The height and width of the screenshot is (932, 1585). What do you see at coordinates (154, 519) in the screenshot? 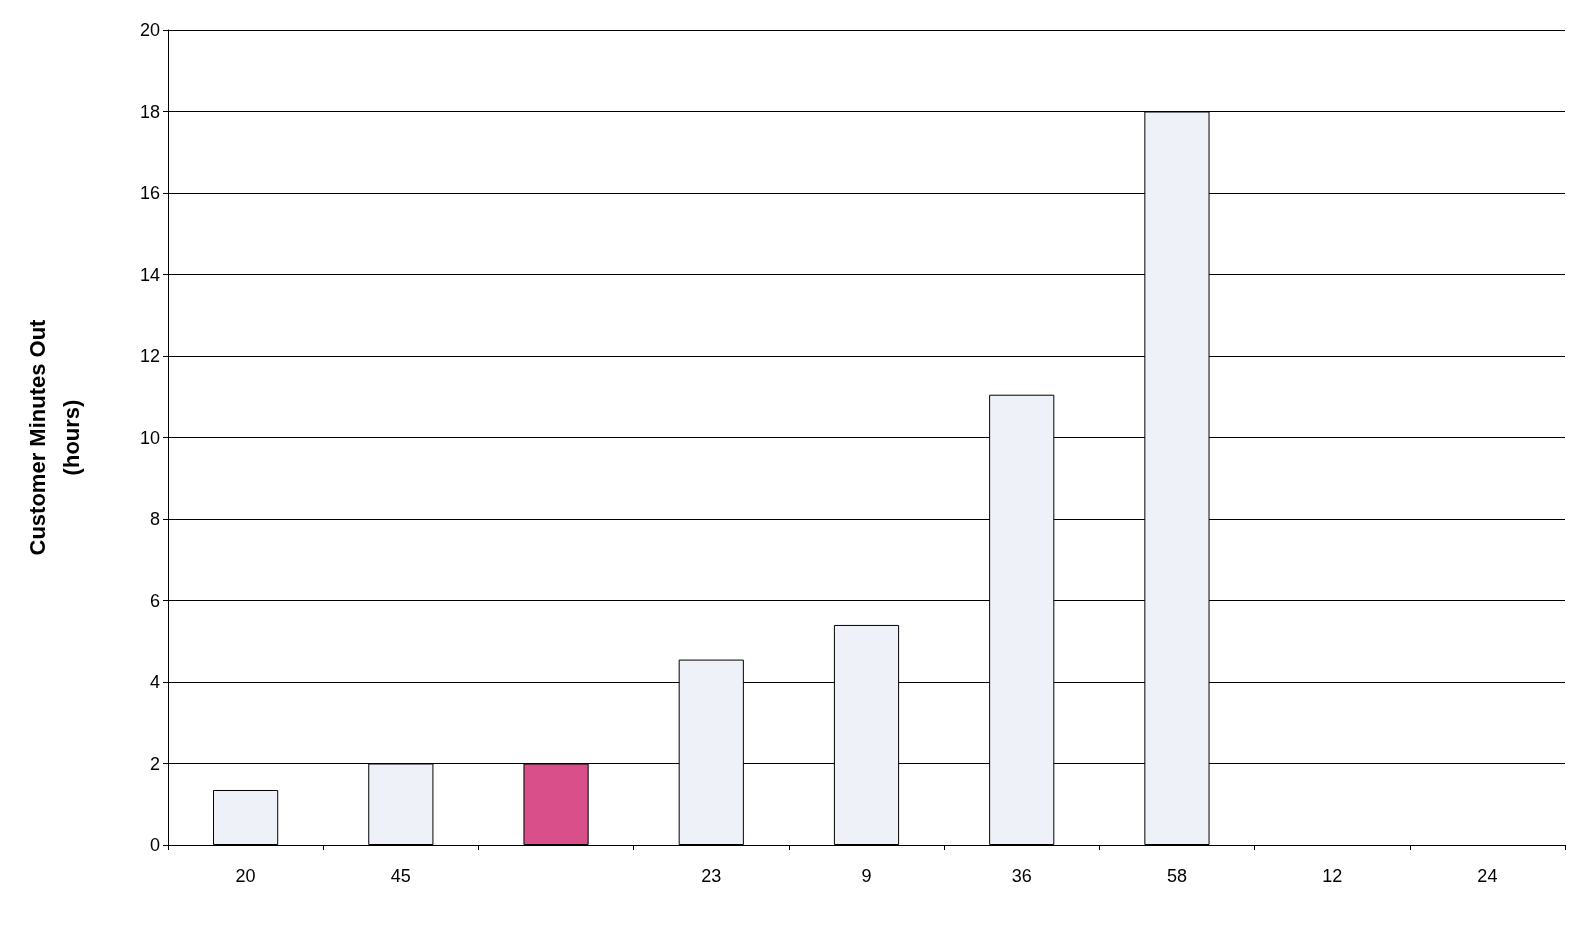
I see `y-tick-label: 8` at bounding box center [154, 519].